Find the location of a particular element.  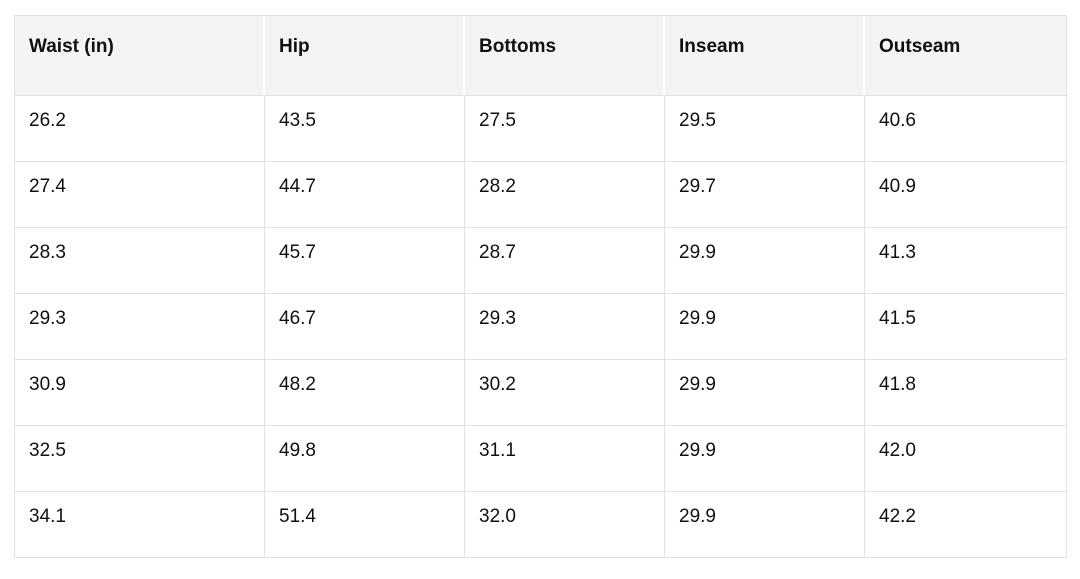

table-row: 32.5 49.8 31.1 29.9 42.0 is located at coordinates (540, 458).